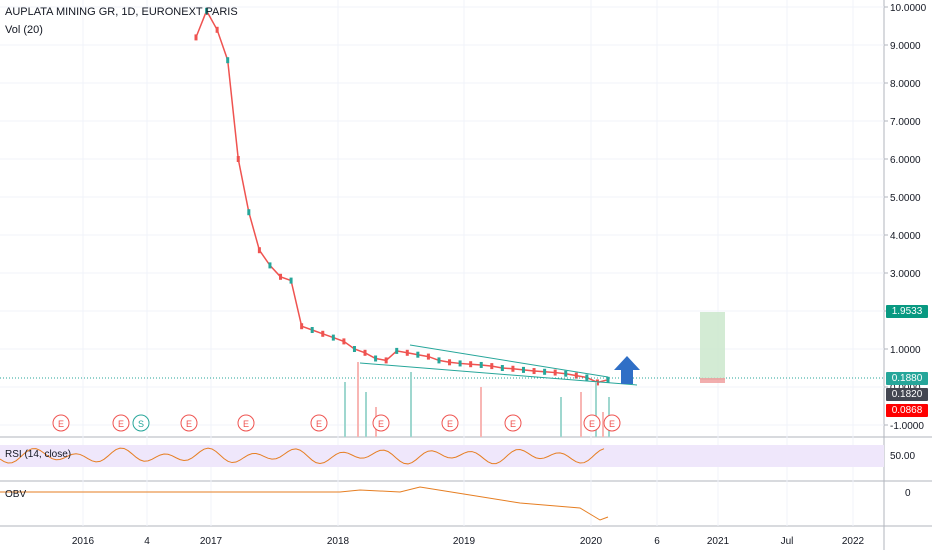 Image resolution: width=932 pixels, height=550 pixels. What do you see at coordinates (905, 46) in the screenshot?
I see `y-tick-label: 9.0000` at bounding box center [905, 46].